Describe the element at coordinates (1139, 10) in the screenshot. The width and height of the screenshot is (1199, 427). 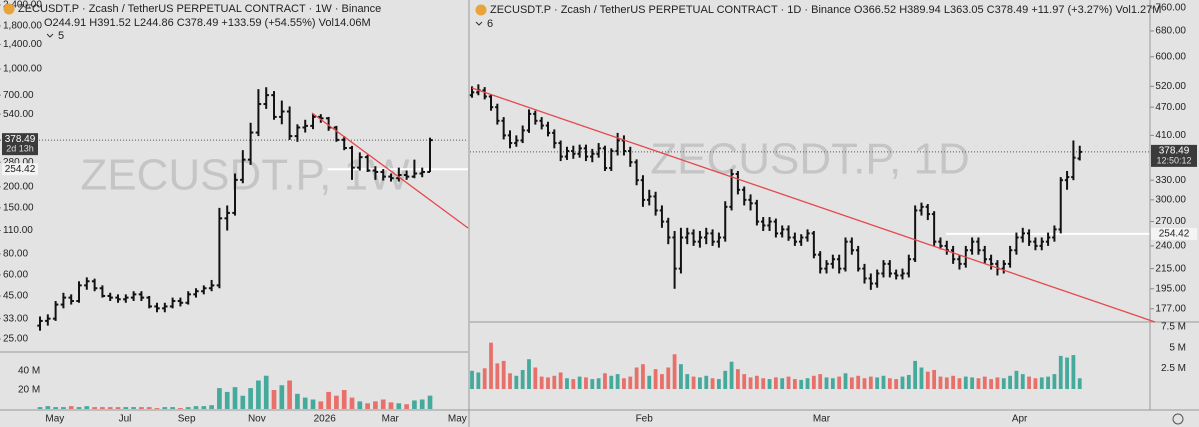
I see `legend-item: Vol1.27M` at that location.